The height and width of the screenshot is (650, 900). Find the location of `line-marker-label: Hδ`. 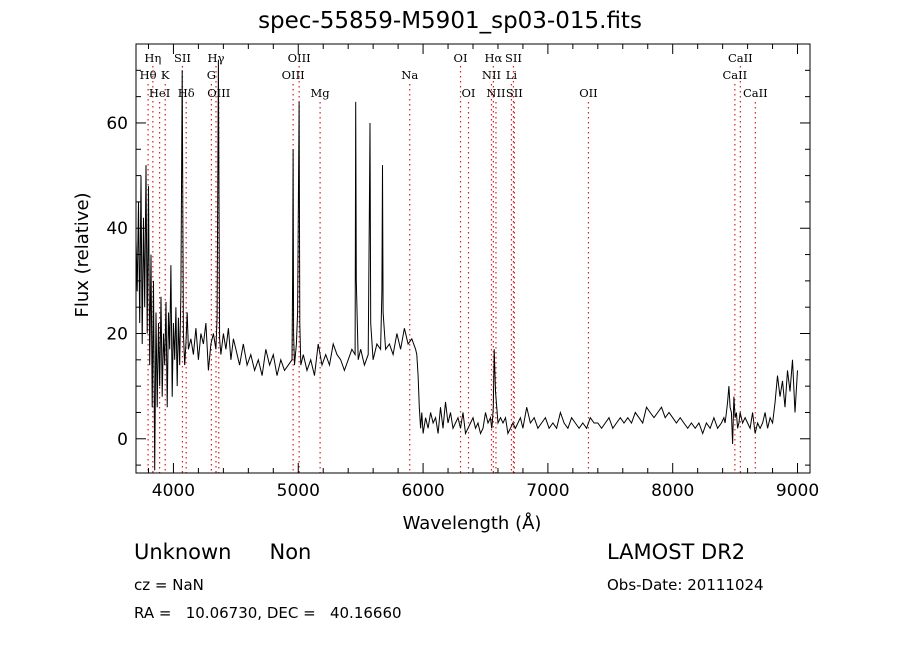

line-marker-label: Hδ is located at coordinates (186, 93).